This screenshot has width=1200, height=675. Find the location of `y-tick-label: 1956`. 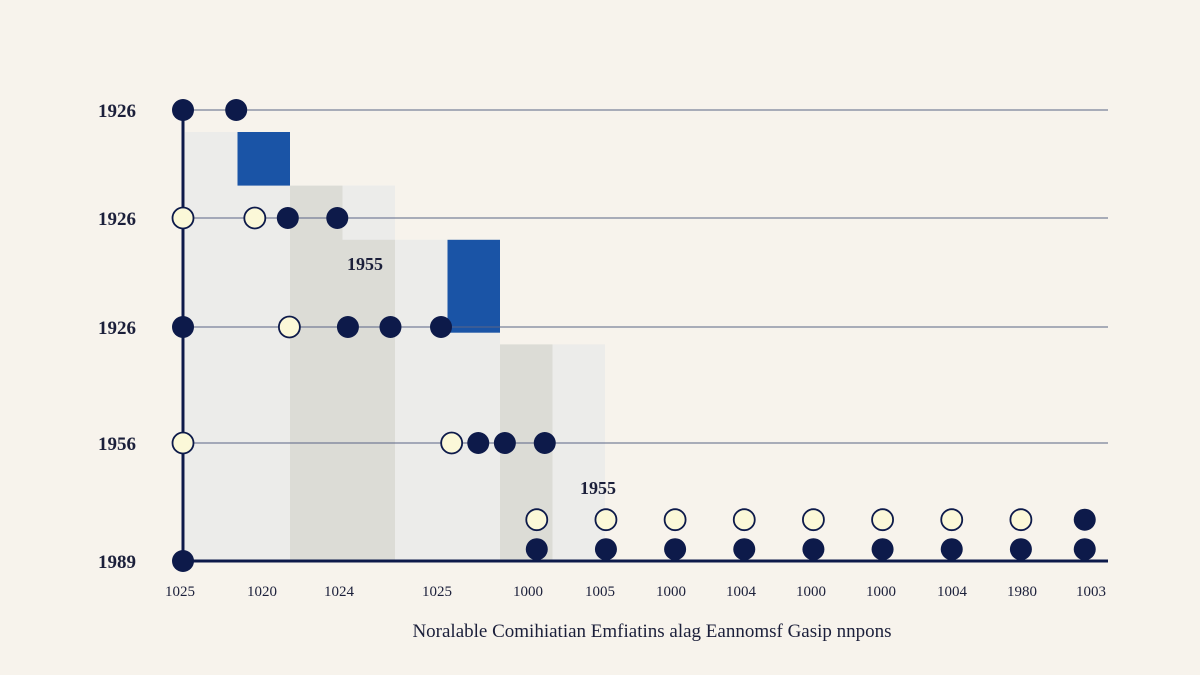

y-tick-label: 1956 is located at coordinates (117, 444).